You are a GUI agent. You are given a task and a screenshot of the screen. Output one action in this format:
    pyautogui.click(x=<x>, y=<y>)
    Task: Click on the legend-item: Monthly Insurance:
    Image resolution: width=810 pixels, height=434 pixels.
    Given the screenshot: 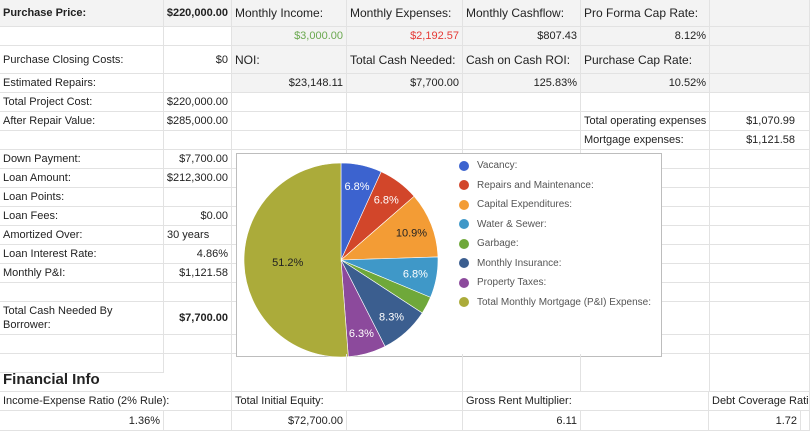 What is the action you would take?
    pyautogui.click(x=510, y=263)
    